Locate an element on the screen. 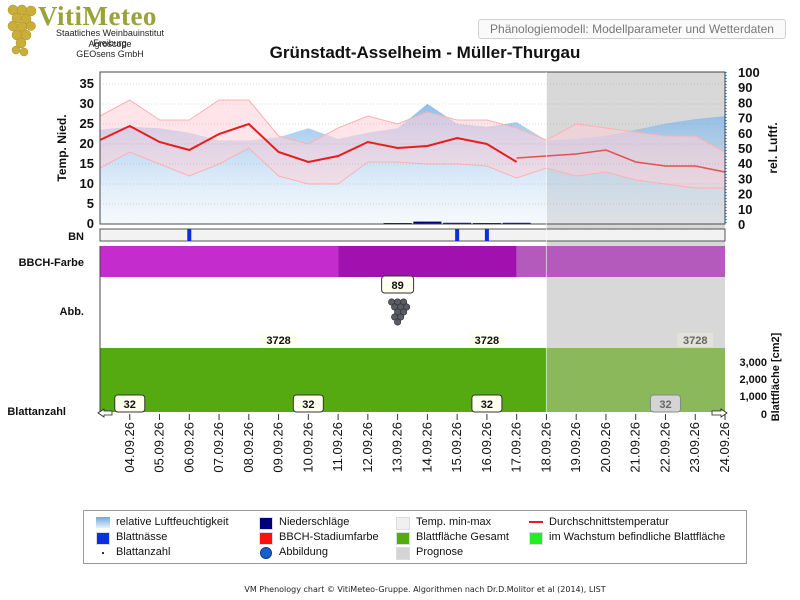 Image resolution: width=800 pixels, height=600 pixels. right-tick-label: 50 is located at coordinates (745, 148).